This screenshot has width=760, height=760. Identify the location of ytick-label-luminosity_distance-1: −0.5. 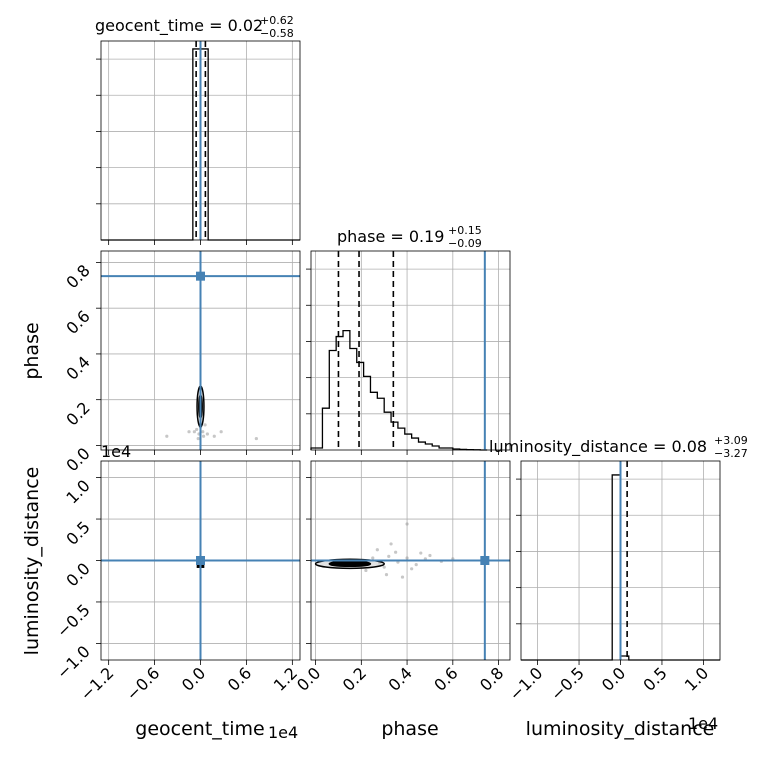
(73, 620).